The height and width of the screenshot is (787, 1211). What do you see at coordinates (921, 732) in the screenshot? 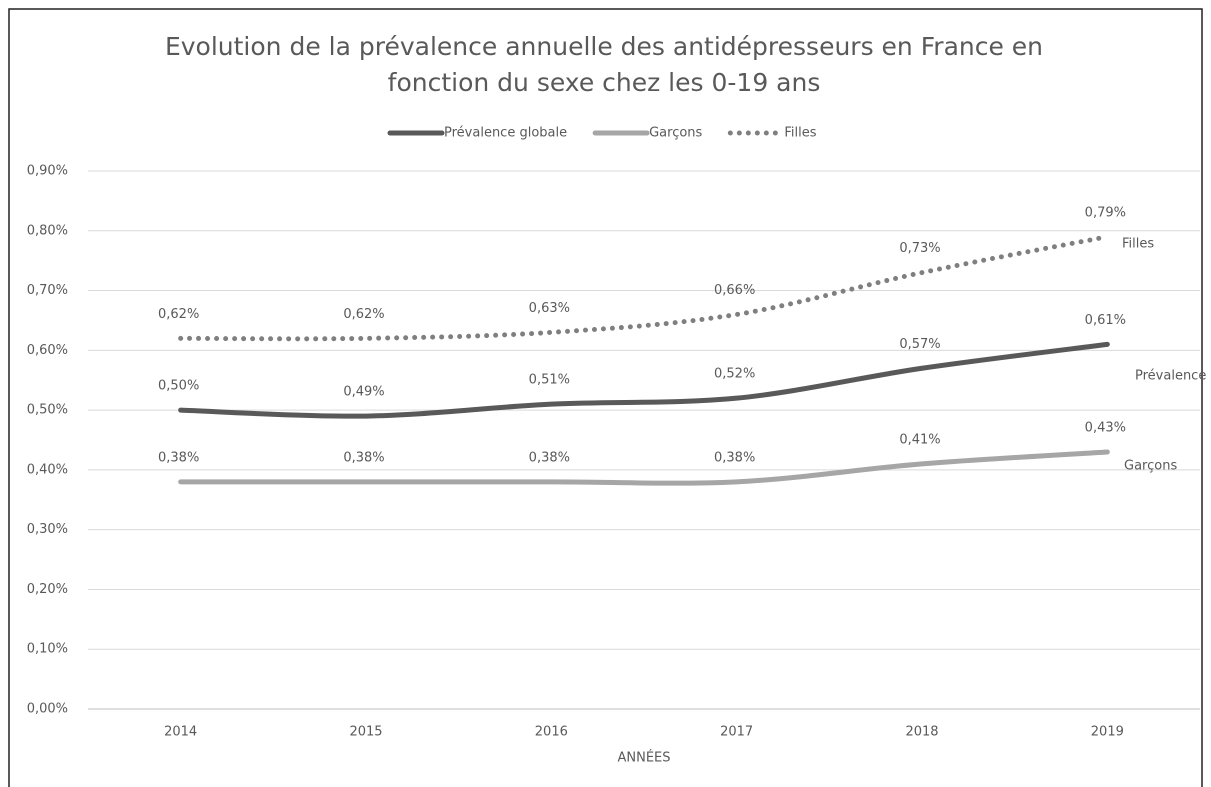
I see `x-tick-label: 2018` at bounding box center [921, 732].